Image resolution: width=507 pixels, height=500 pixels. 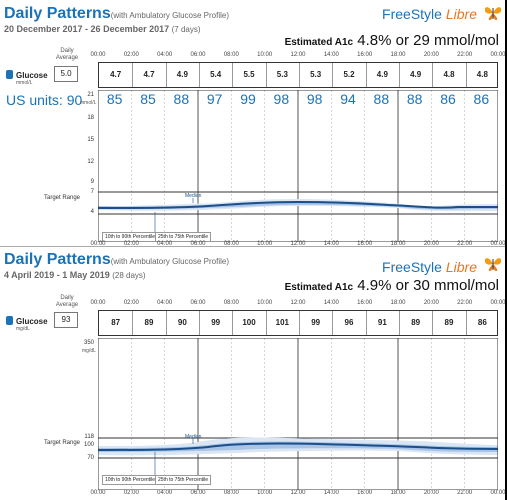 I want to click on page-edge, so click(x=506, y=250).